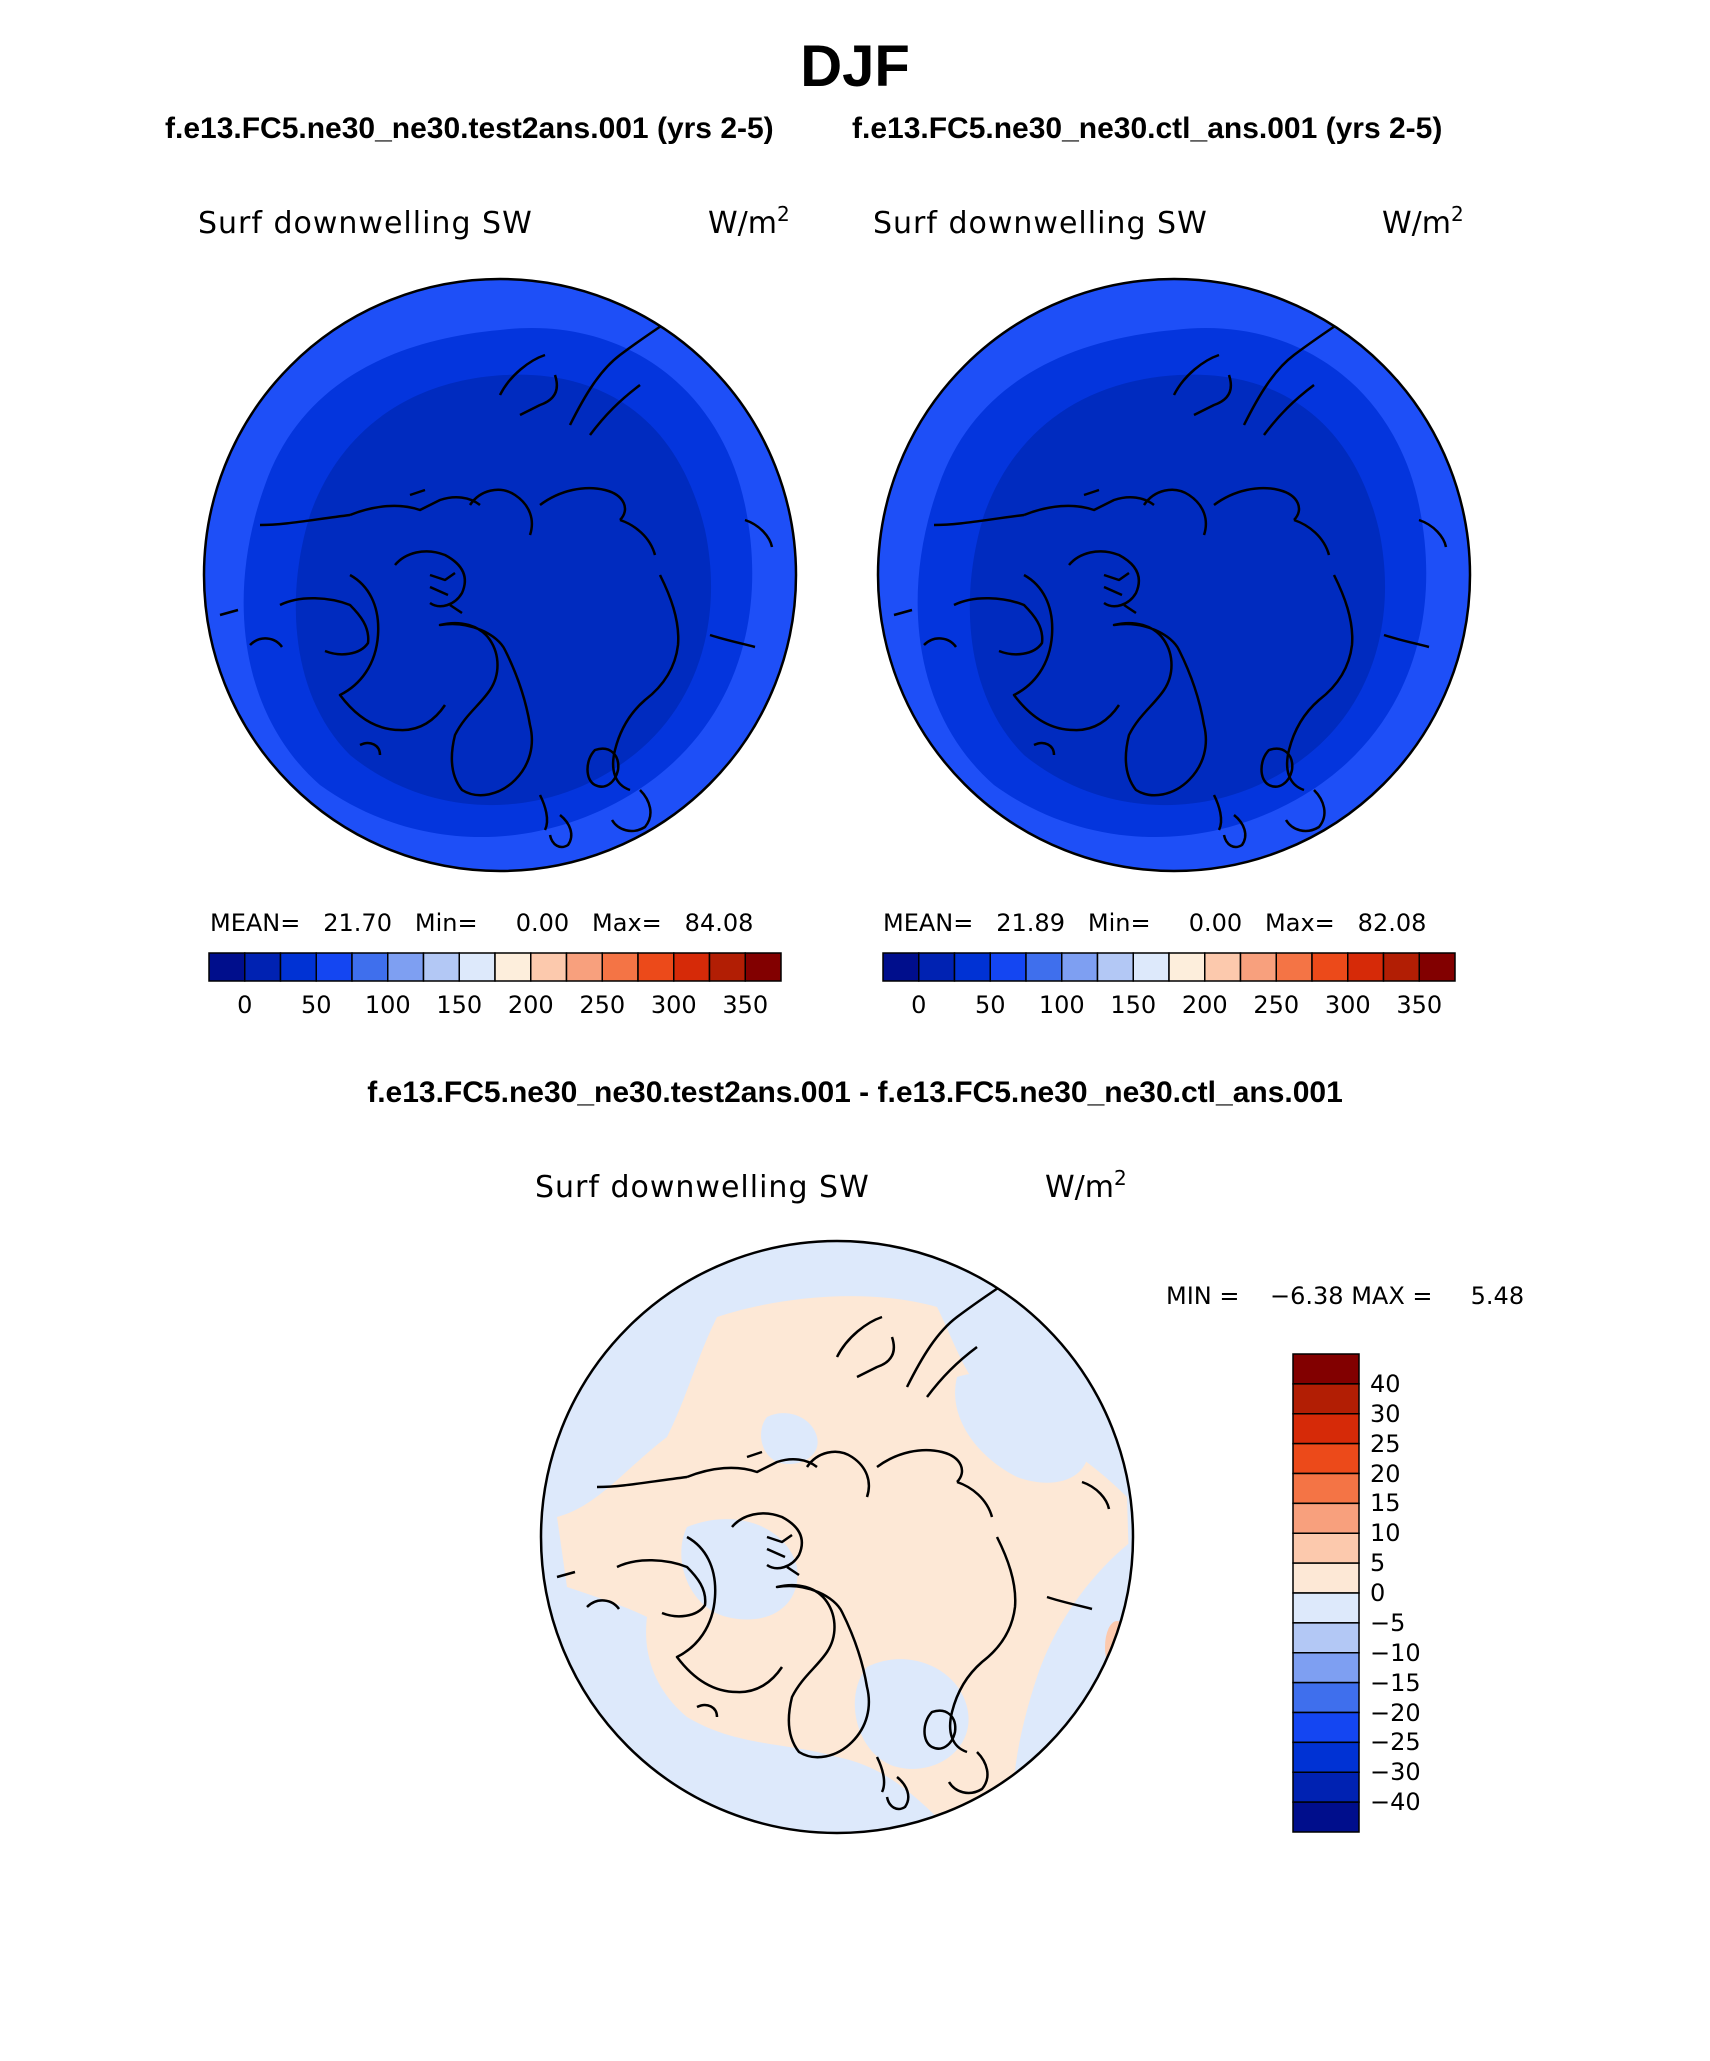  What do you see at coordinates (1385, 1443) in the screenshot?
I see `diff-colorbar-tick: 25` at bounding box center [1385, 1443].